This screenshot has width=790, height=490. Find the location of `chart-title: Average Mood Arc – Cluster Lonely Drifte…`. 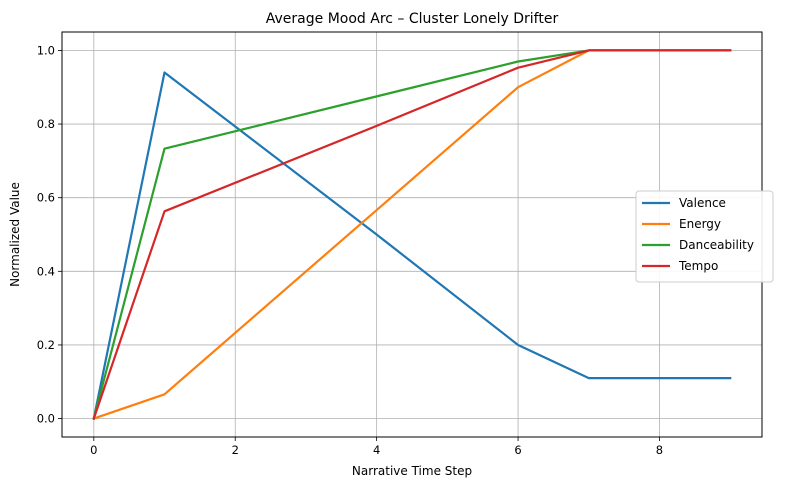

chart-title: Average Mood Arc – Cluster Lonely Drifte… is located at coordinates (412, 19).